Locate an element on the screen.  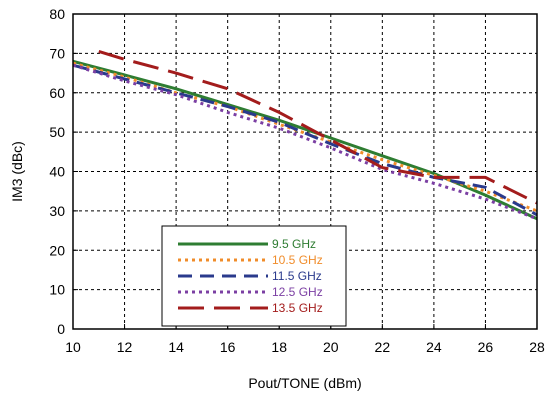
legend: 9.5 GHz 10.5 GHz 11.5 GHz 12.5 GHz 13.5 GHz is located at coordinates (254, 276).